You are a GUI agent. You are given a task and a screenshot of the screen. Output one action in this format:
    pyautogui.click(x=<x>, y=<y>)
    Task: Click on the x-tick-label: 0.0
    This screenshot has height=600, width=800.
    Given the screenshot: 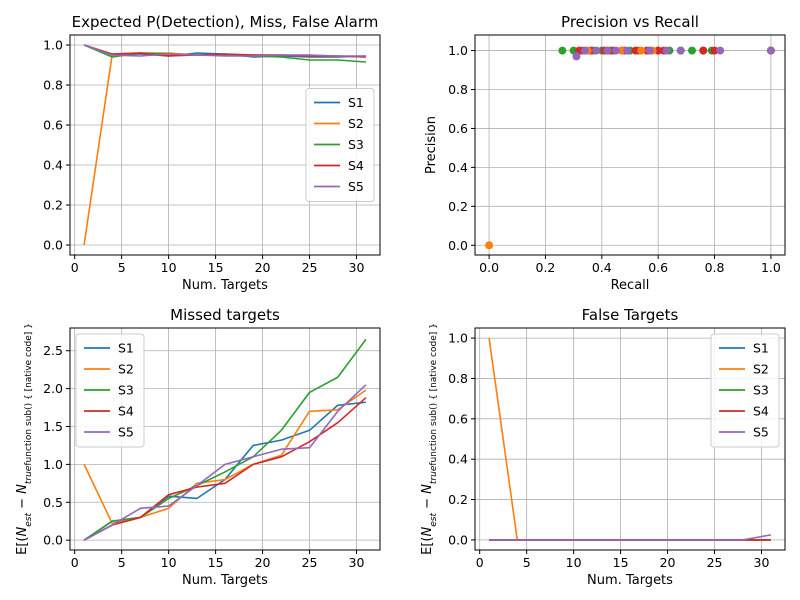 What is the action you would take?
    pyautogui.click(x=489, y=267)
    